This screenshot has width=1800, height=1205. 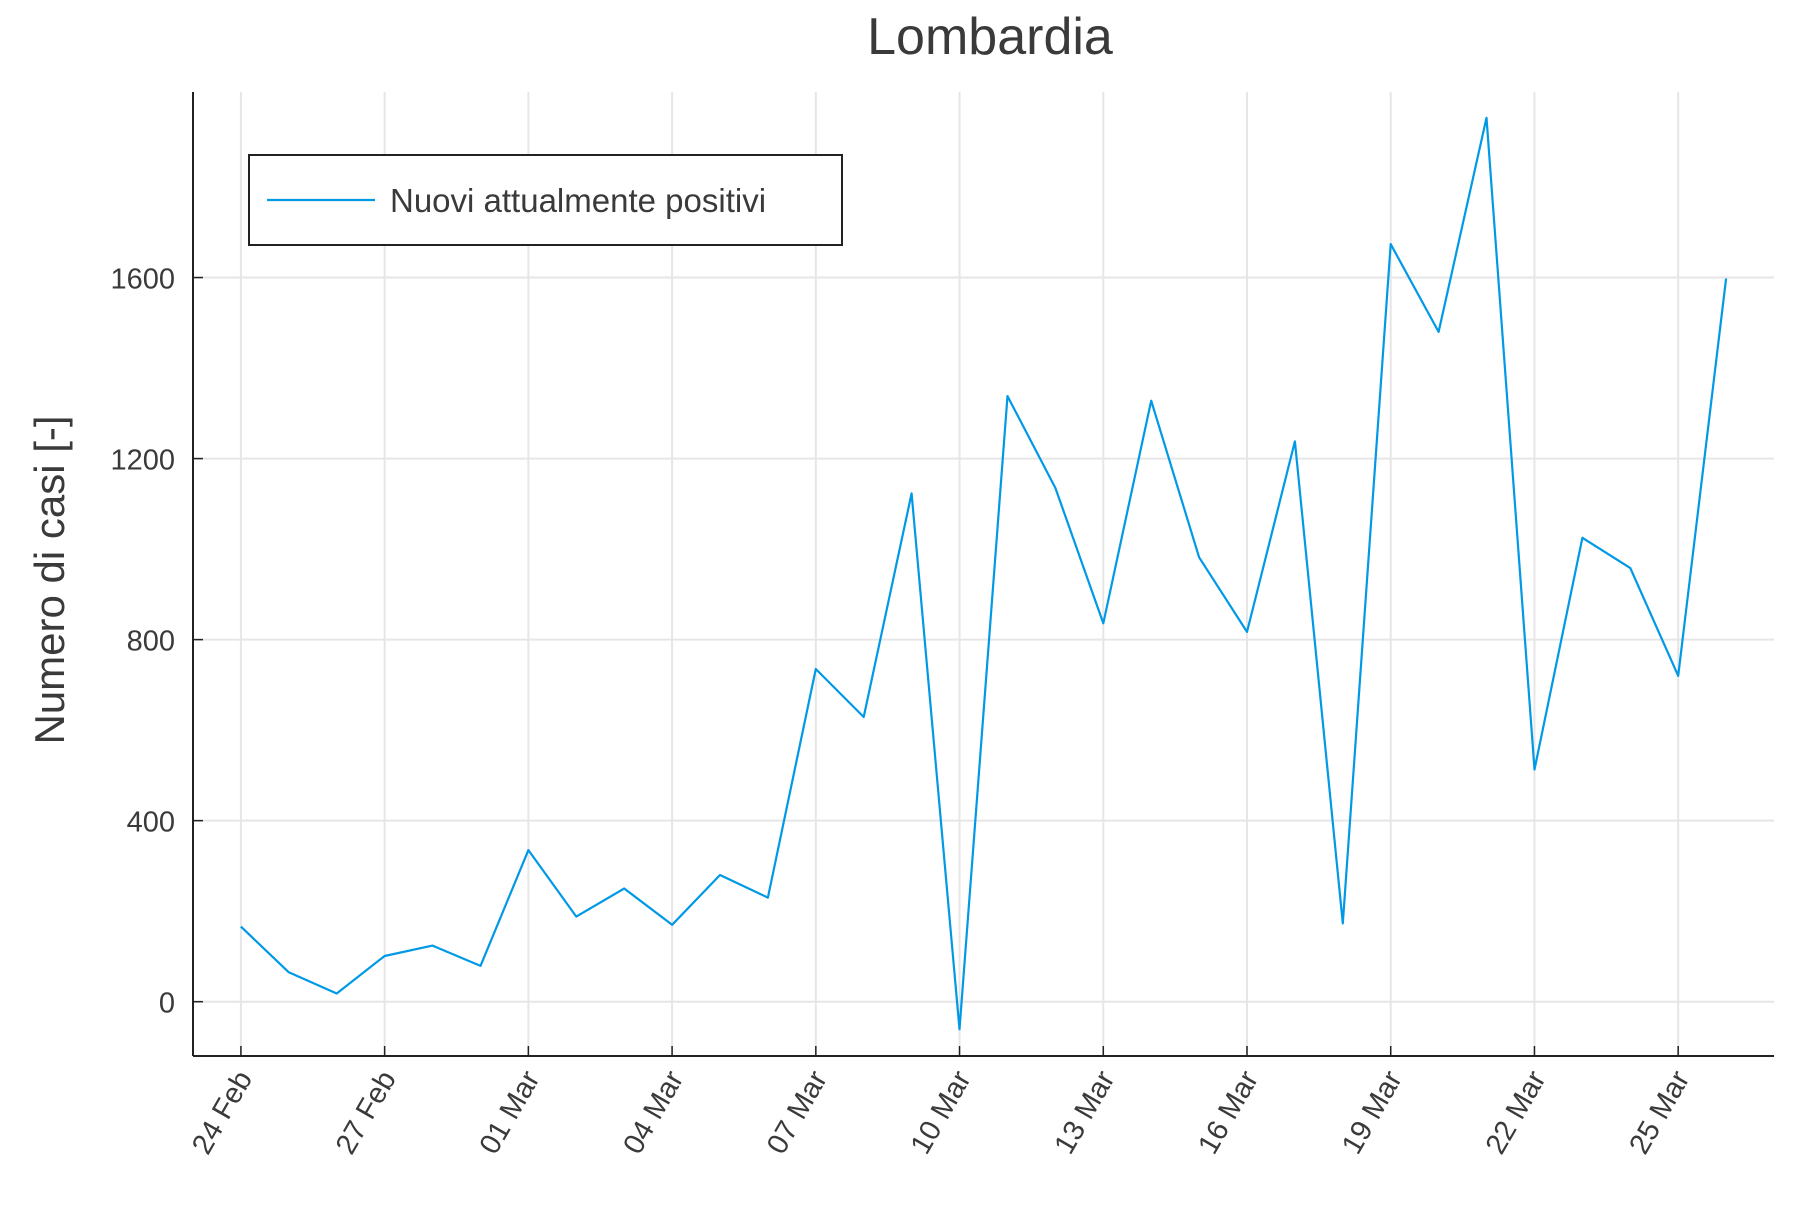 What do you see at coordinates (653, 1112) in the screenshot?
I see `x-tick-label: 04 Mar` at bounding box center [653, 1112].